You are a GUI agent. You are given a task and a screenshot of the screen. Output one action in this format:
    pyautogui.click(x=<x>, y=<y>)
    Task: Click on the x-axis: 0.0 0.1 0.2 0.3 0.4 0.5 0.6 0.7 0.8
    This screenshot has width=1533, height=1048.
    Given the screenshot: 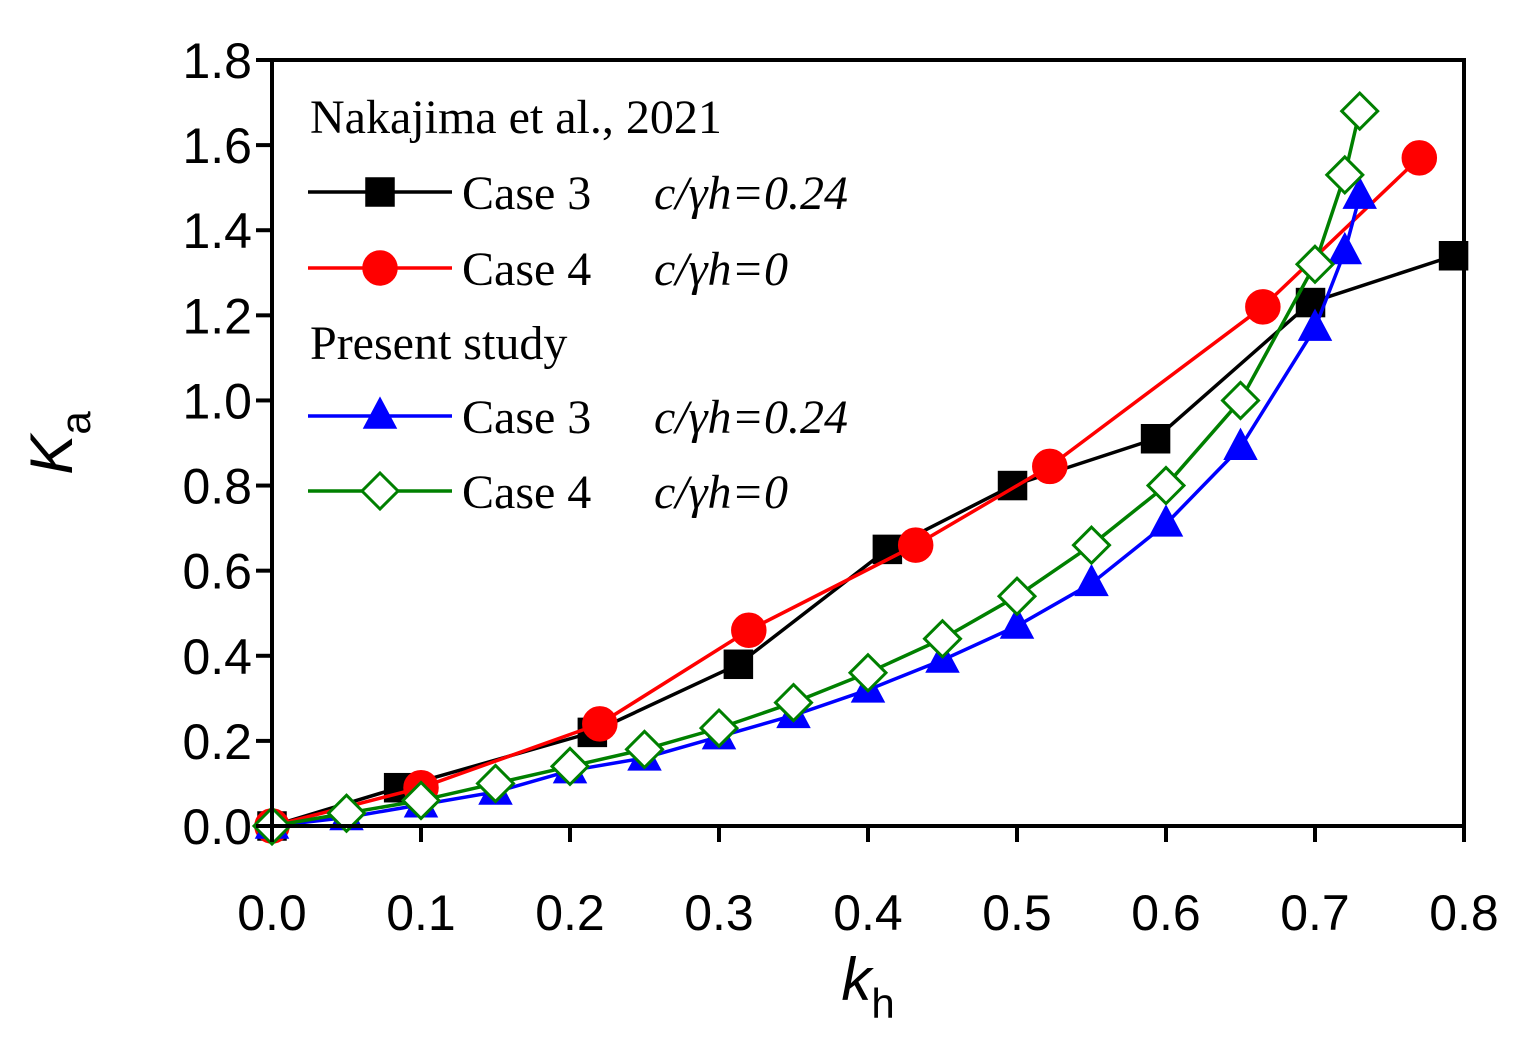 What is the action you would take?
    pyautogui.click(x=868, y=883)
    